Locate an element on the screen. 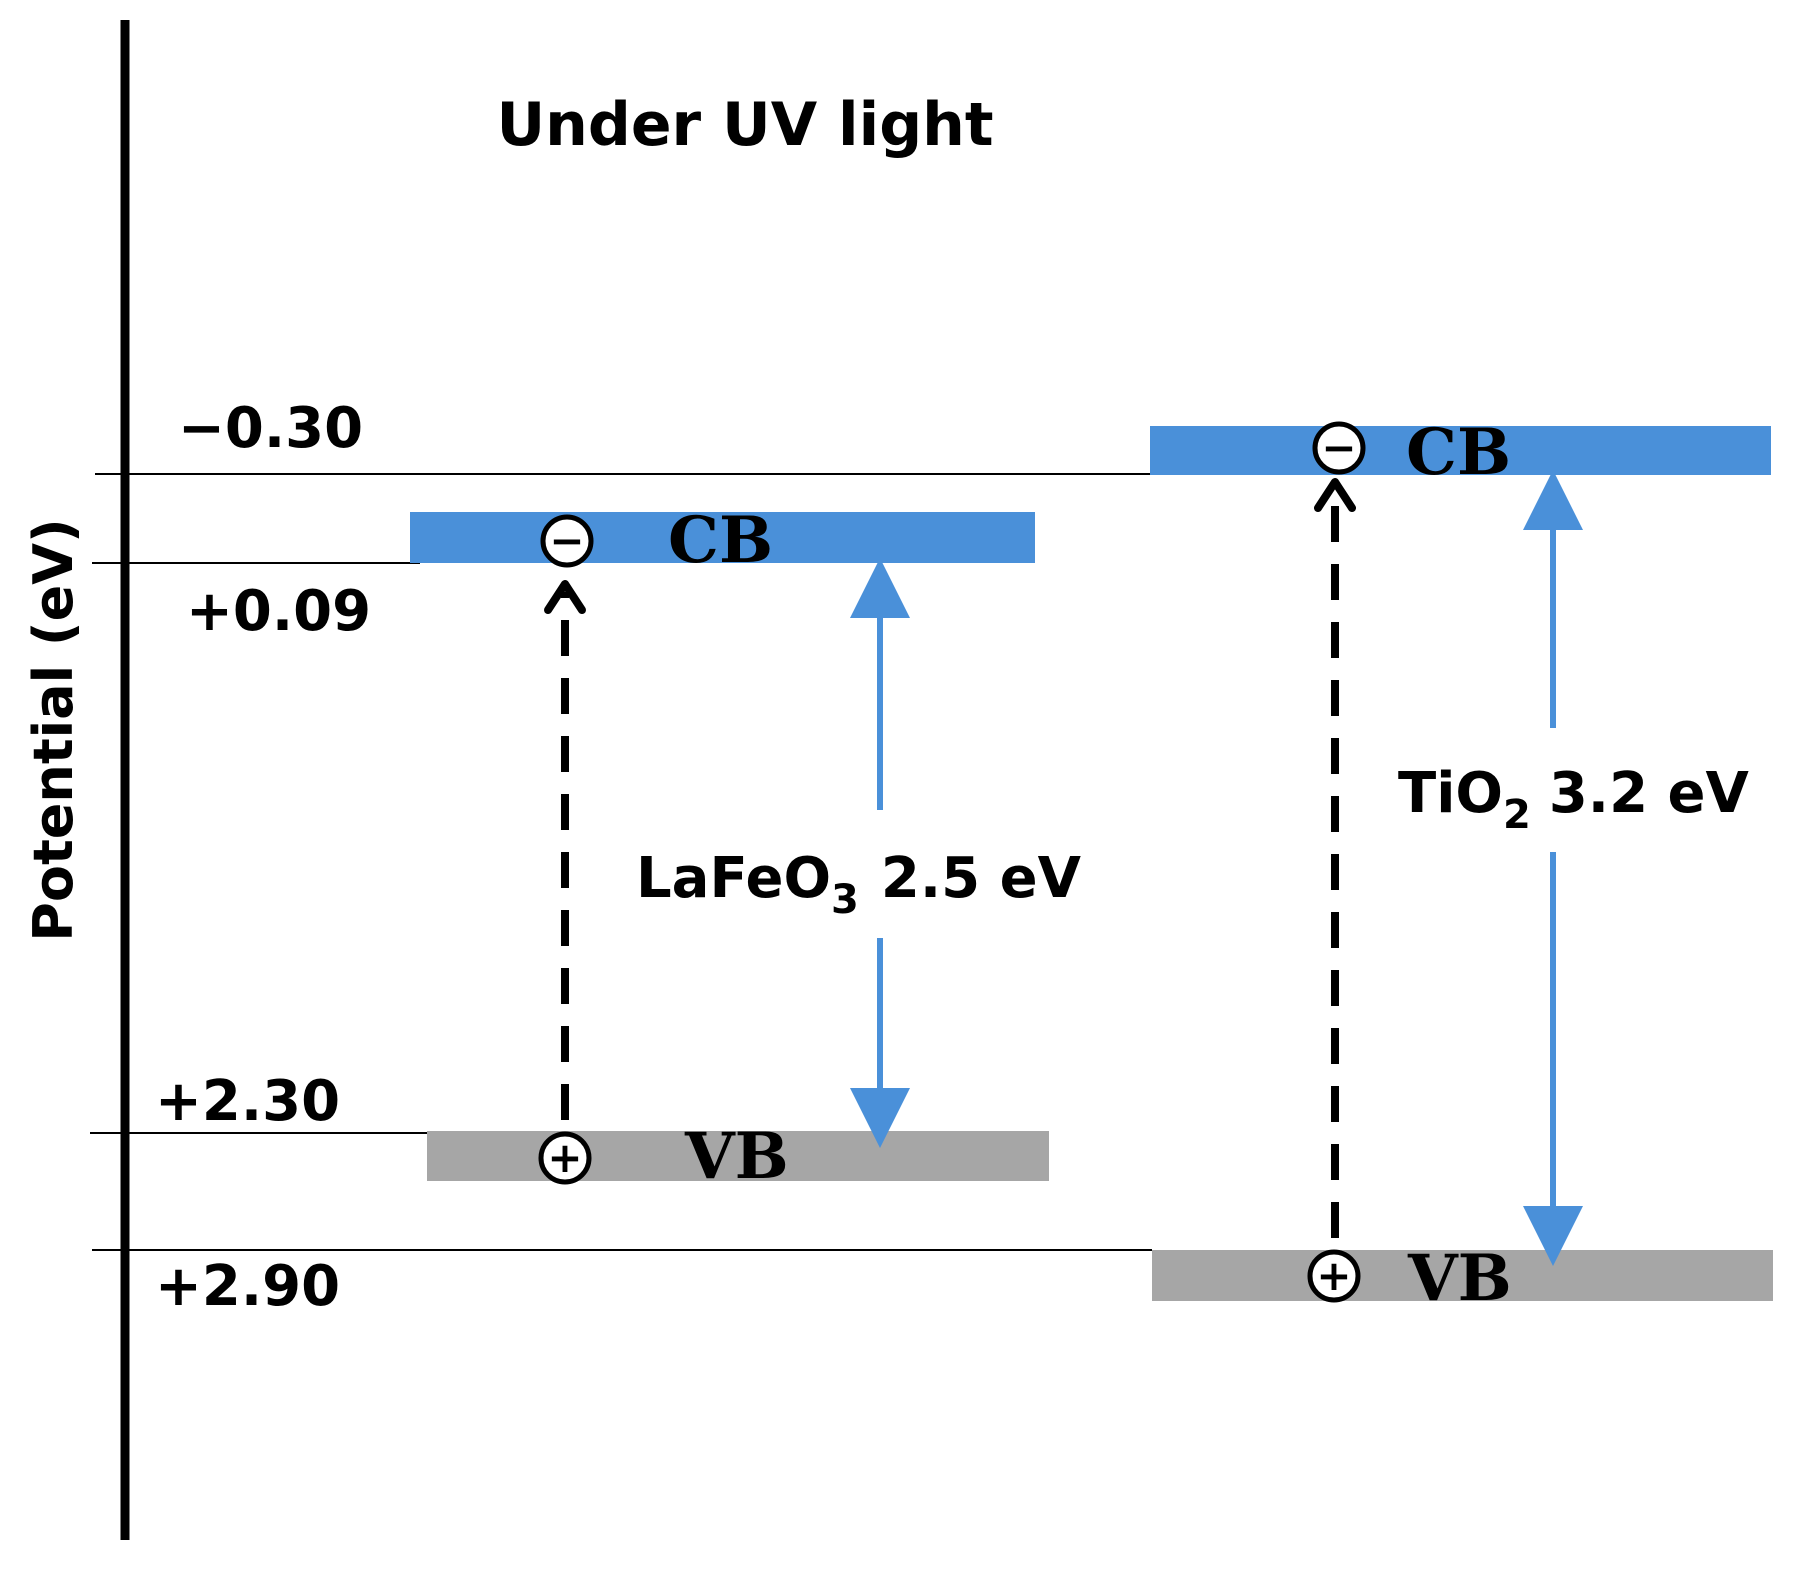 This screenshot has height=1570, width=1798. tio2-hole-icon: + is located at coordinates (1334, 1276).